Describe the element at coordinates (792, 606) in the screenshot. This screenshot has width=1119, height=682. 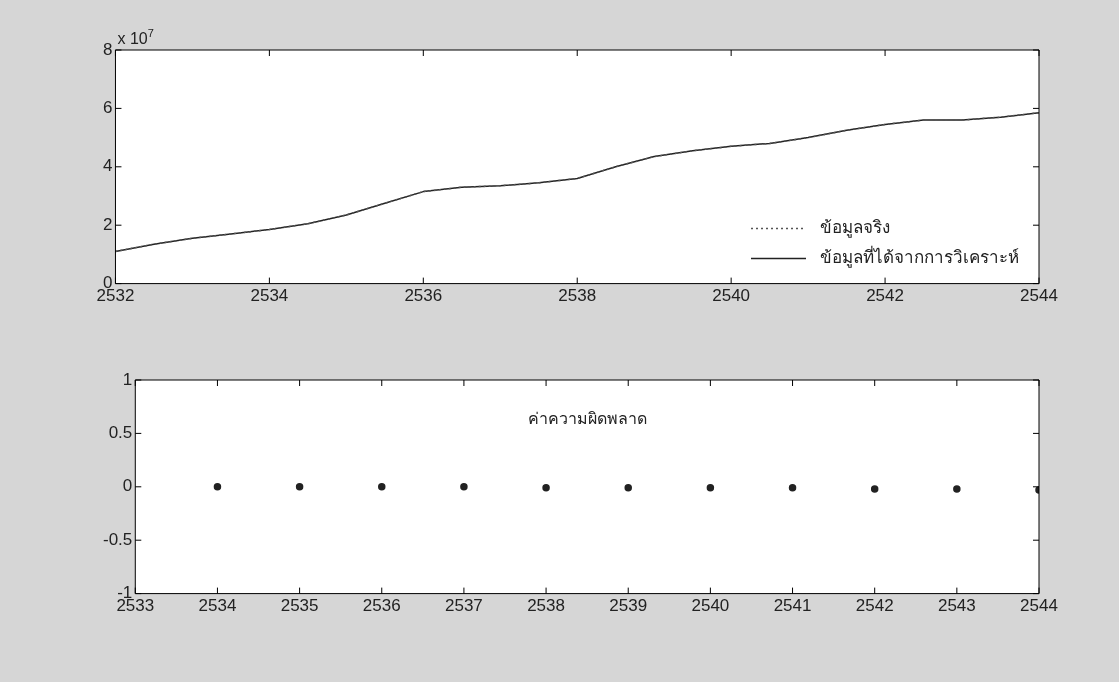
I see `x-tick-label: 2541` at that location.